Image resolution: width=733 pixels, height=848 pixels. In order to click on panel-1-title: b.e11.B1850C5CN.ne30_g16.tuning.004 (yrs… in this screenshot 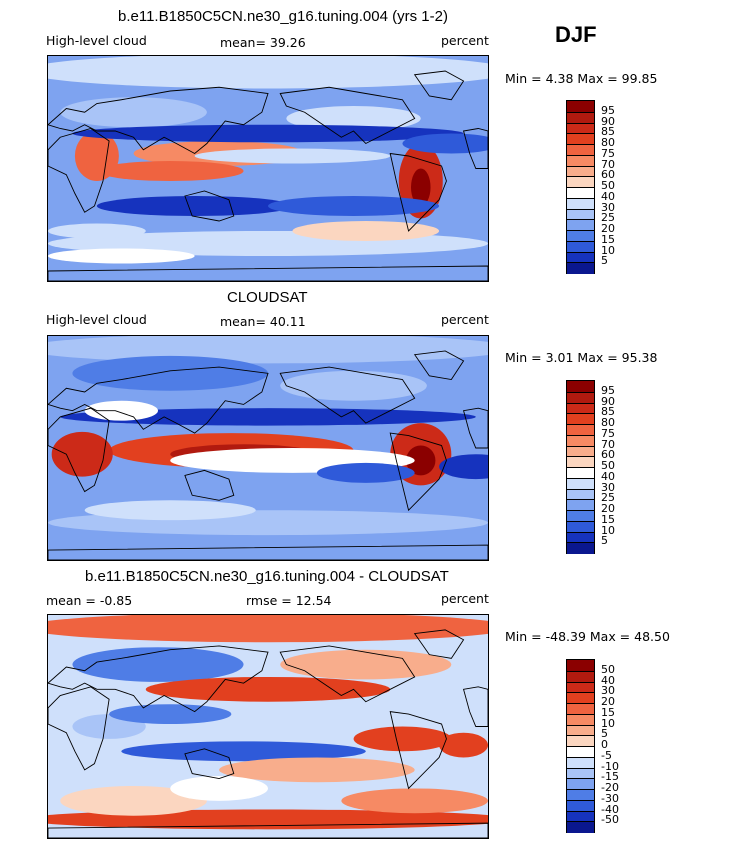, I will do `click(283, 16)`.